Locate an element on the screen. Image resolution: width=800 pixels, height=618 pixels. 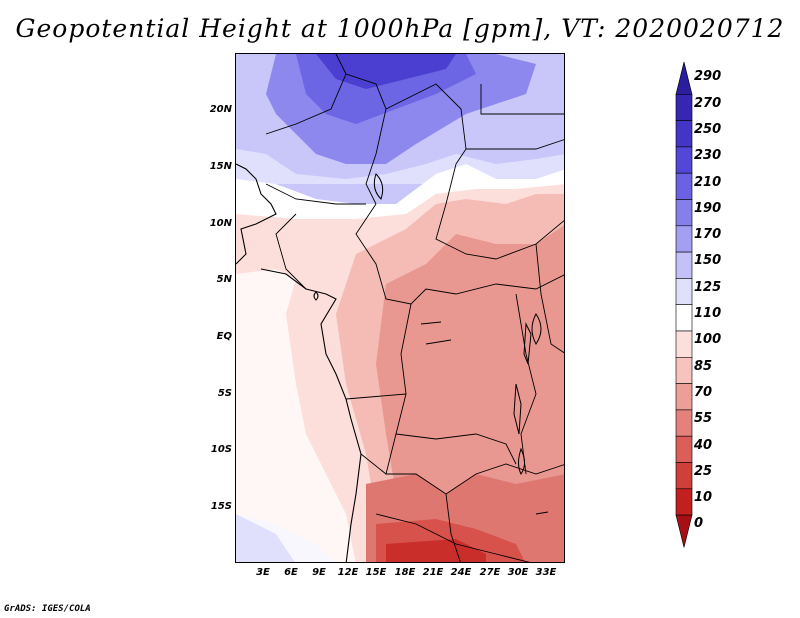
lon-label-33e: 33E is located at coordinates (546, 572).